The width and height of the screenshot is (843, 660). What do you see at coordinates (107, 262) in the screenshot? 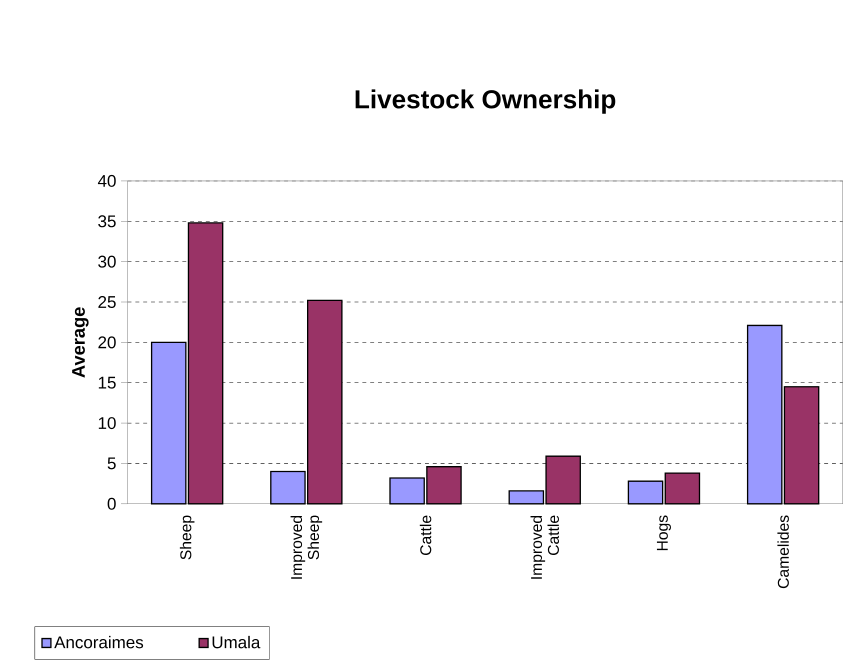
I see `y-tick-label: 30` at bounding box center [107, 262].